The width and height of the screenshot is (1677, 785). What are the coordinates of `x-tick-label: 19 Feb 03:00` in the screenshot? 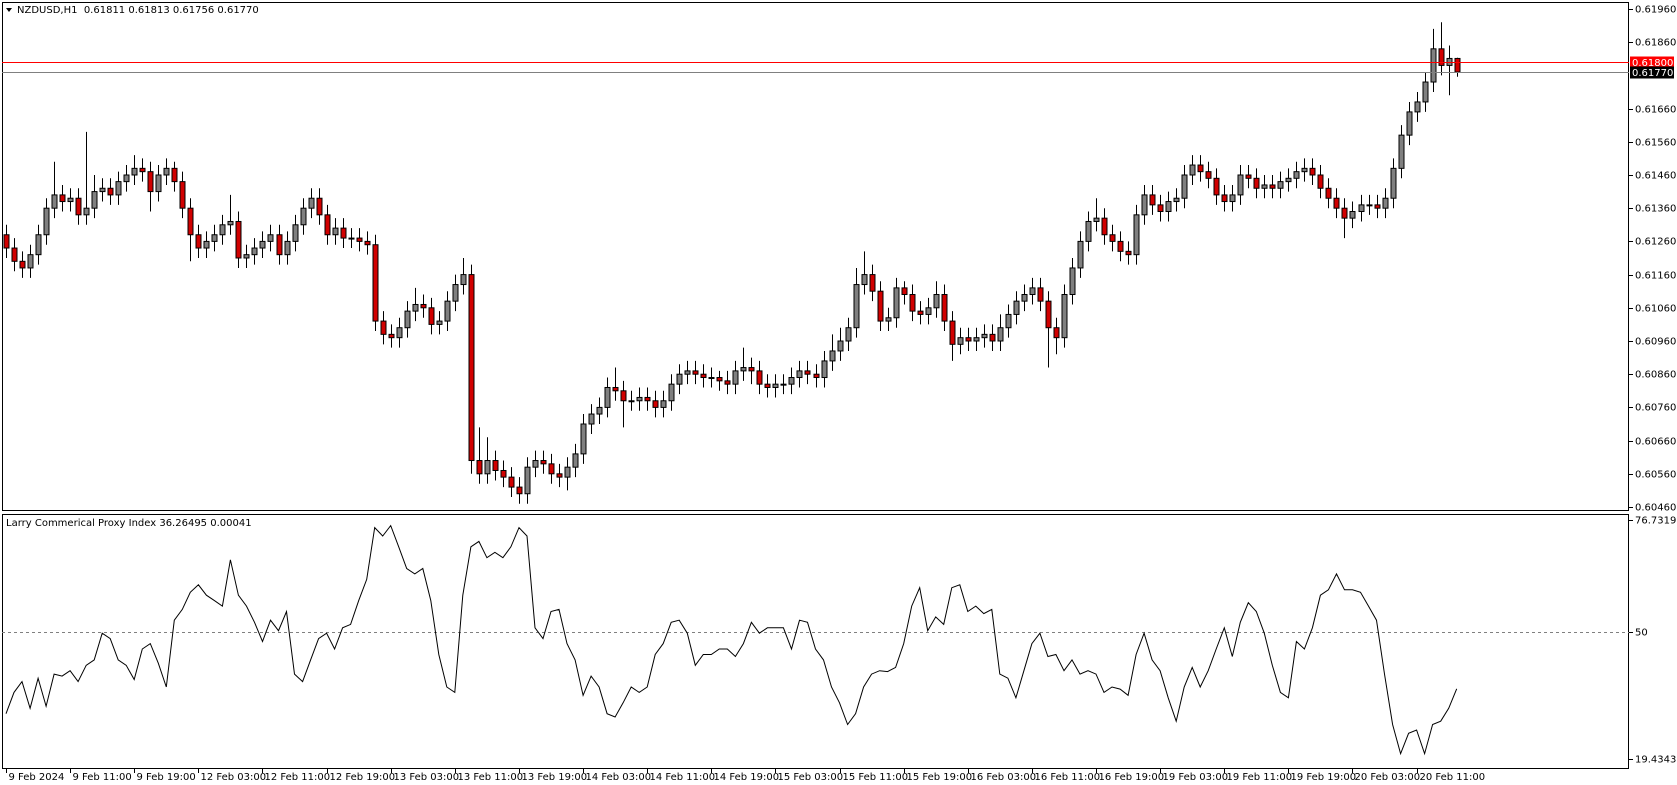 It's located at (1196, 777).